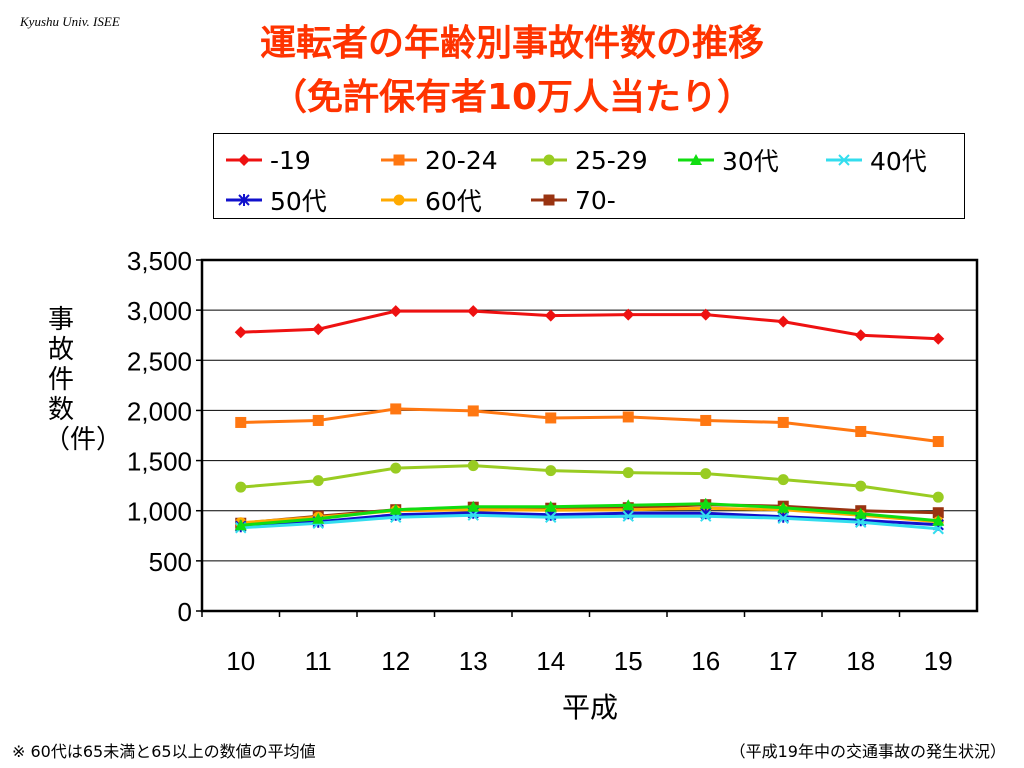 This screenshot has width=1024, height=768. Describe the element at coordinates (589, 707) in the screenshot. I see `x-axis-label: 平成` at that location.